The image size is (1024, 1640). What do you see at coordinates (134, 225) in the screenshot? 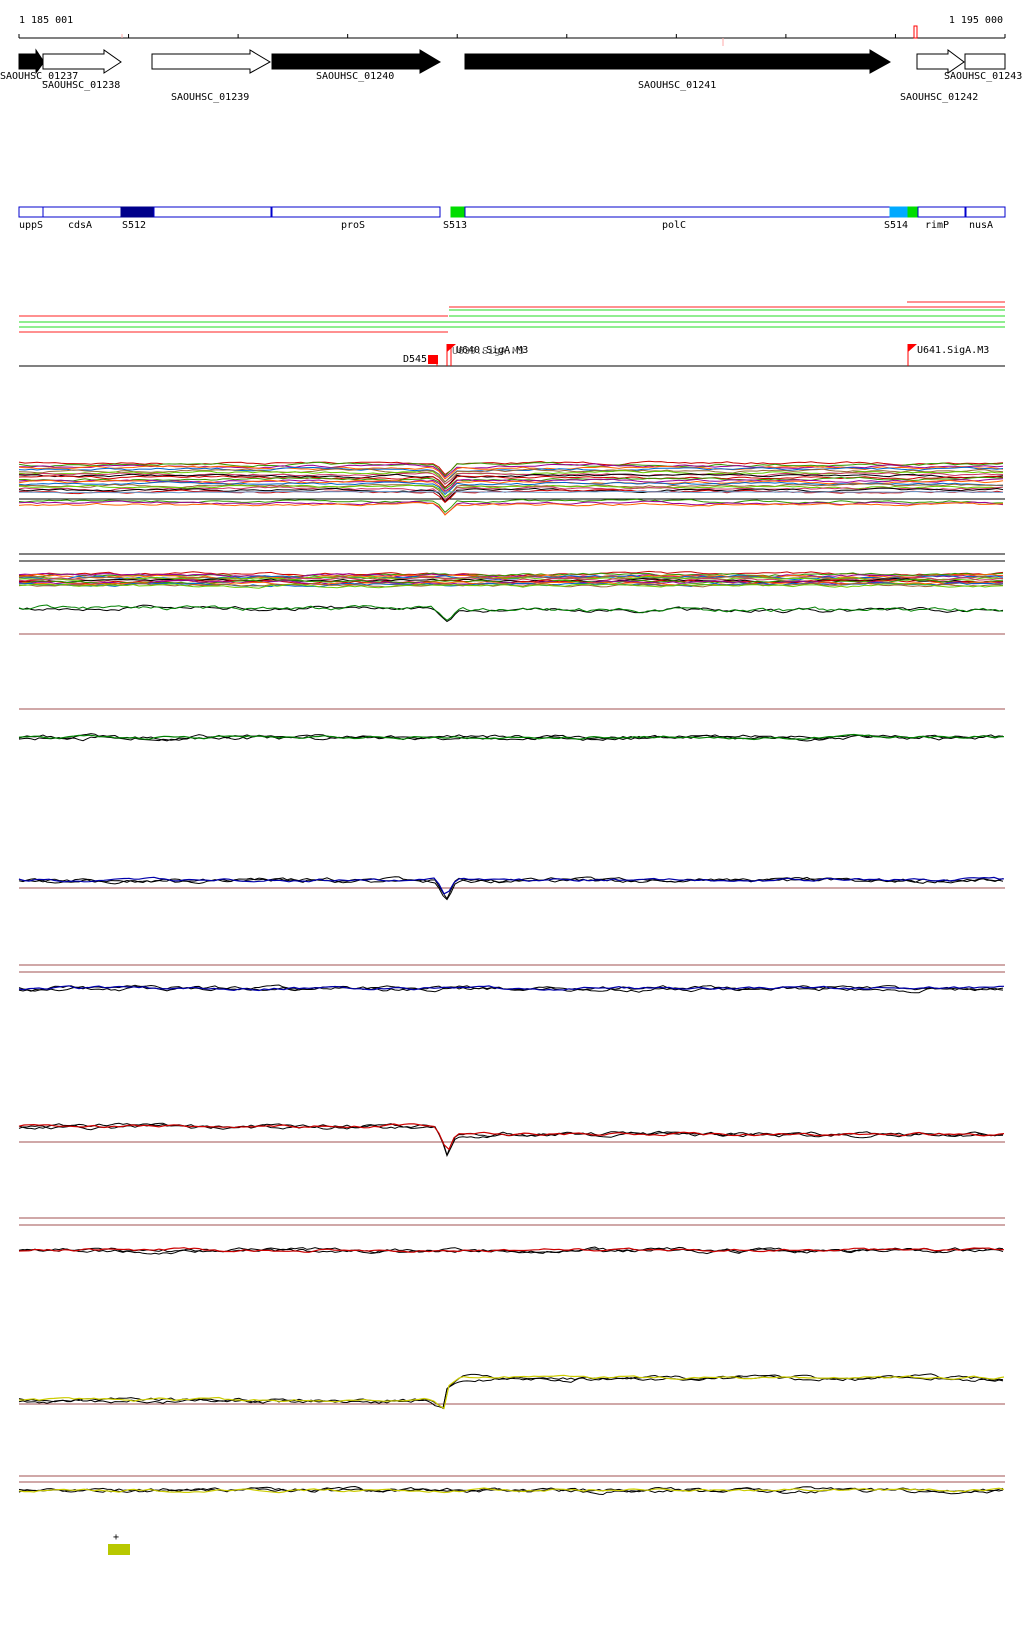
I see `segment-label-S512: S512` at bounding box center [134, 225].